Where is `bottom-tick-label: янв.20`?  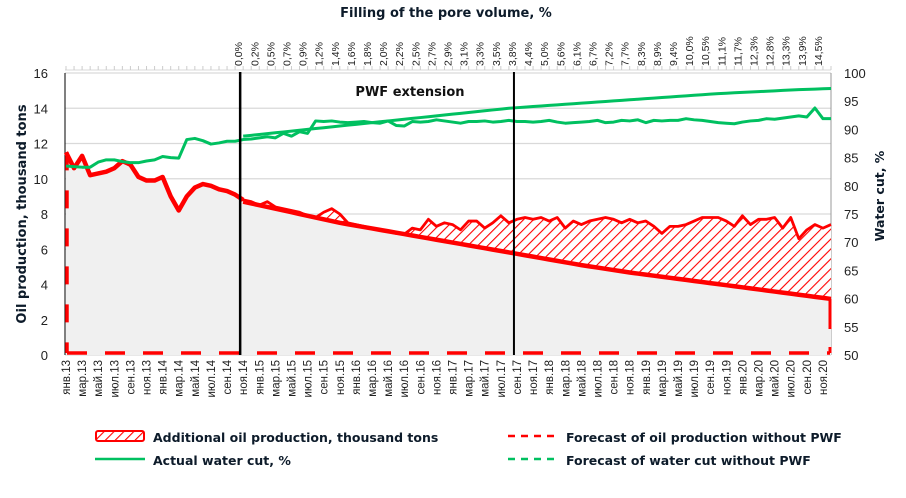 bottom-tick-label: янв.20 is located at coordinates (743, 377).